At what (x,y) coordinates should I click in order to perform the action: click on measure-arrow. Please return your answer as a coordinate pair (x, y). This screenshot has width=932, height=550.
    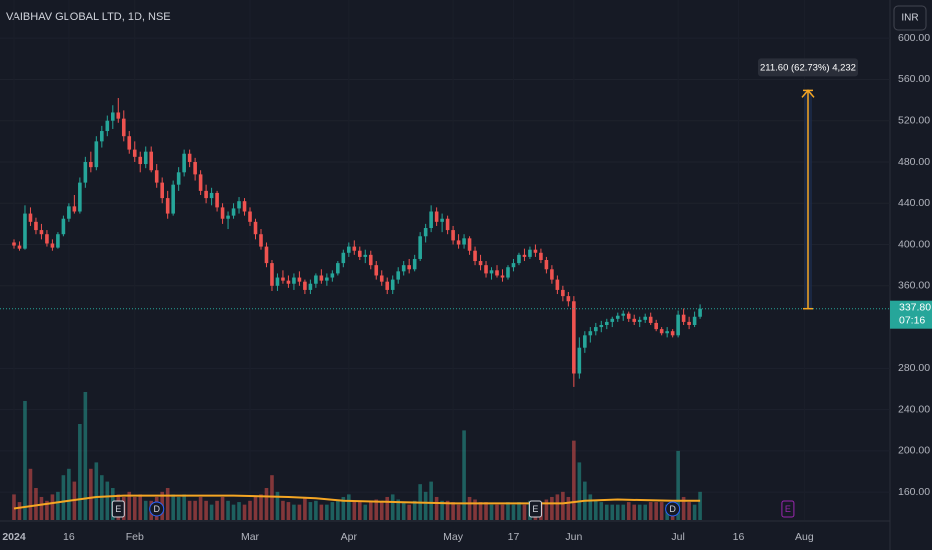
    Looking at the image, I should click on (808, 93).